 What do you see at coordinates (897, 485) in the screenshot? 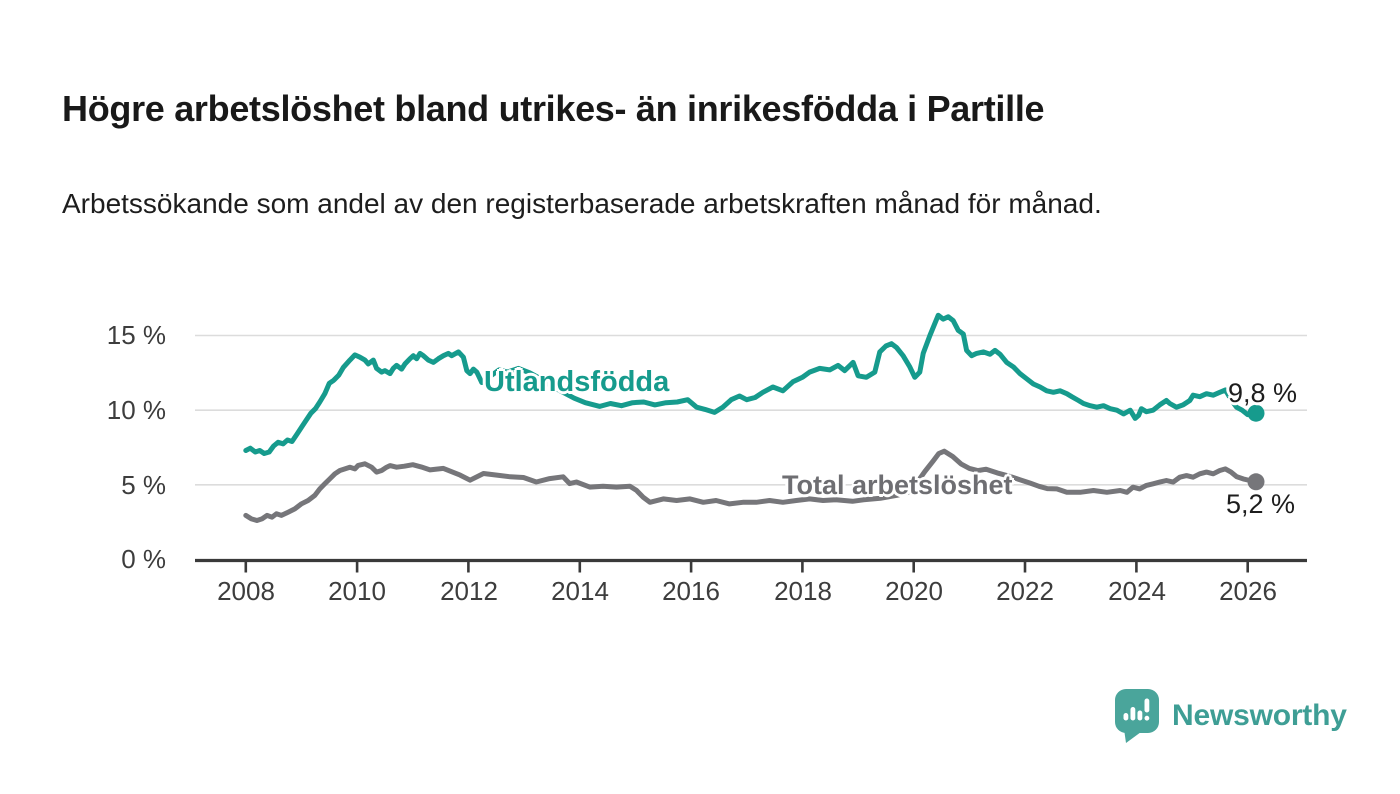
I see `series-label-total-arbetsloshet: Total arbetslöshet` at bounding box center [897, 485].